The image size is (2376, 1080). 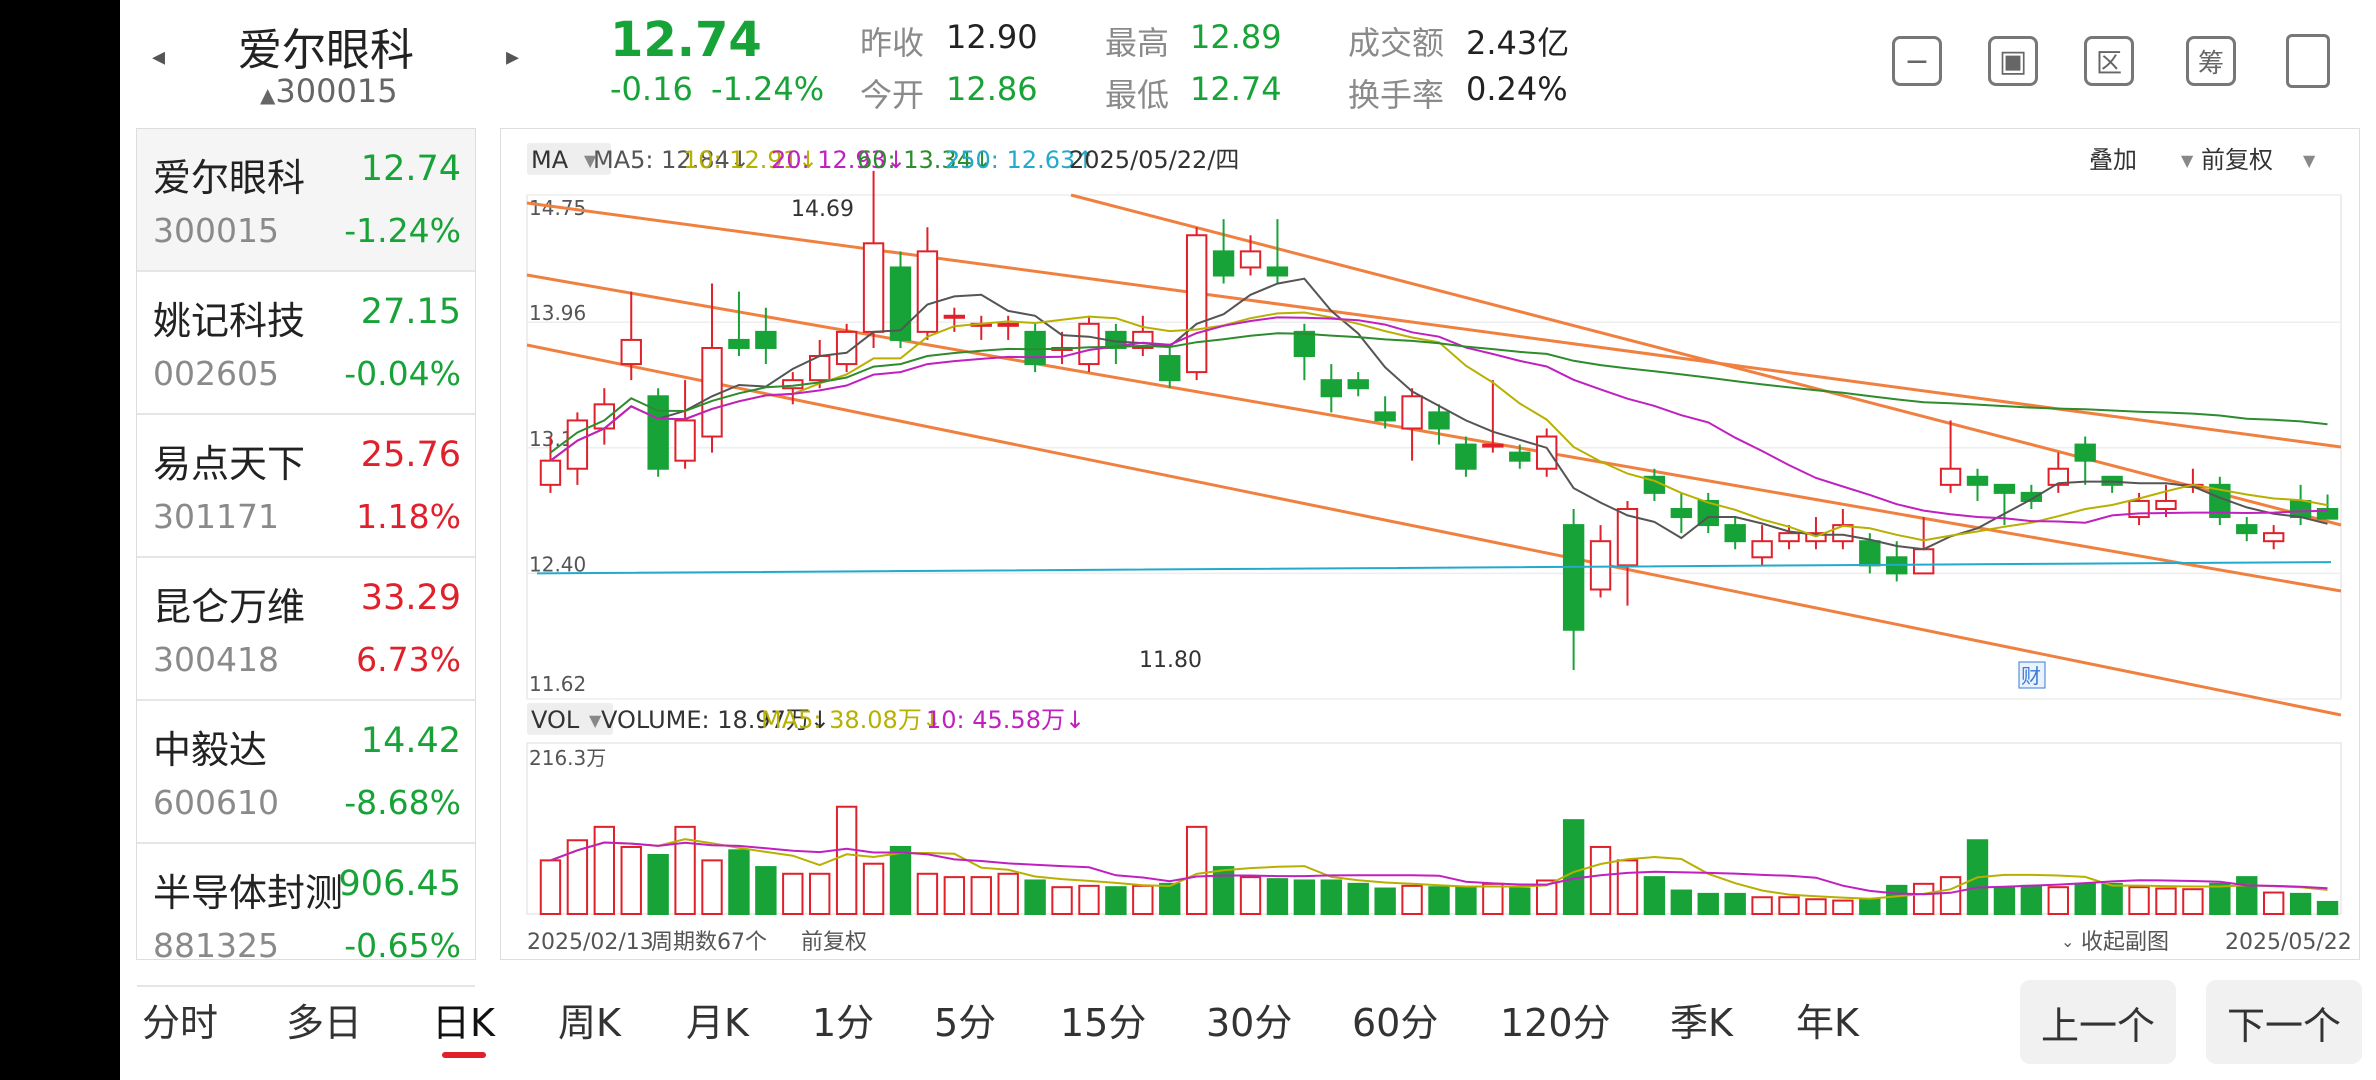 What do you see at coordinates (248, 893) in the screenshot?
I see `watchlist-stock-name: 半导体封测` at bounding box center [248, 893].